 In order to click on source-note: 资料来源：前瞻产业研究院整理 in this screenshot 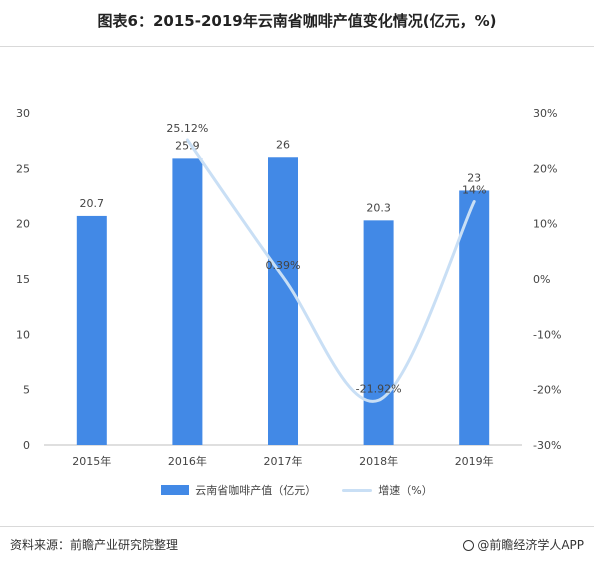, I will do `click(94, 545)`.